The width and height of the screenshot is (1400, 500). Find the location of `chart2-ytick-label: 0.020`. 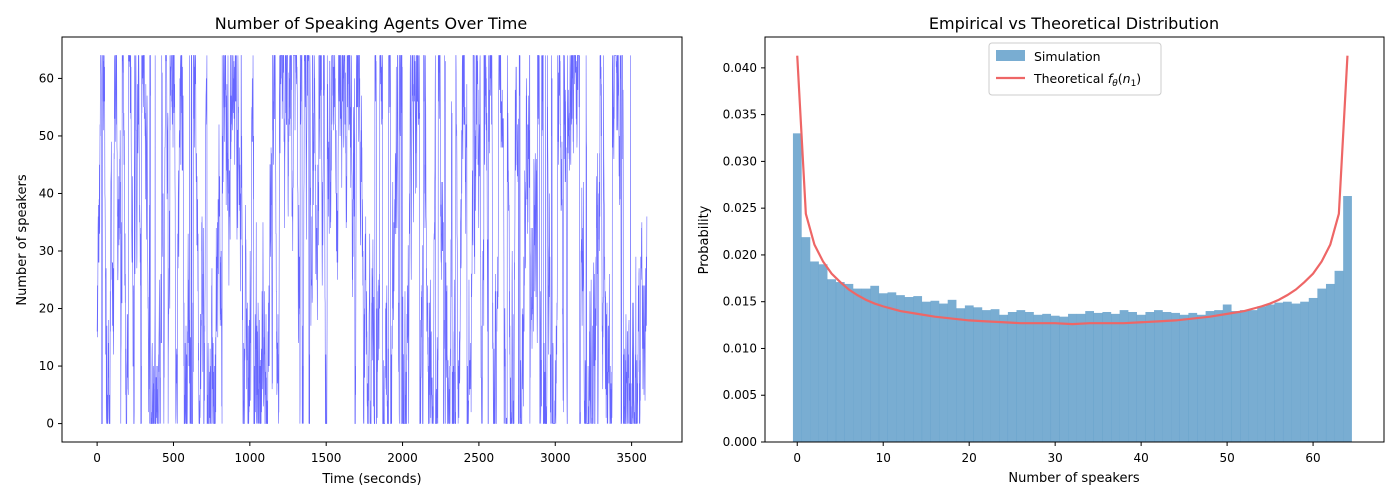

chart2-ytick-label: 0.020 is located at coordinates (740, 255).